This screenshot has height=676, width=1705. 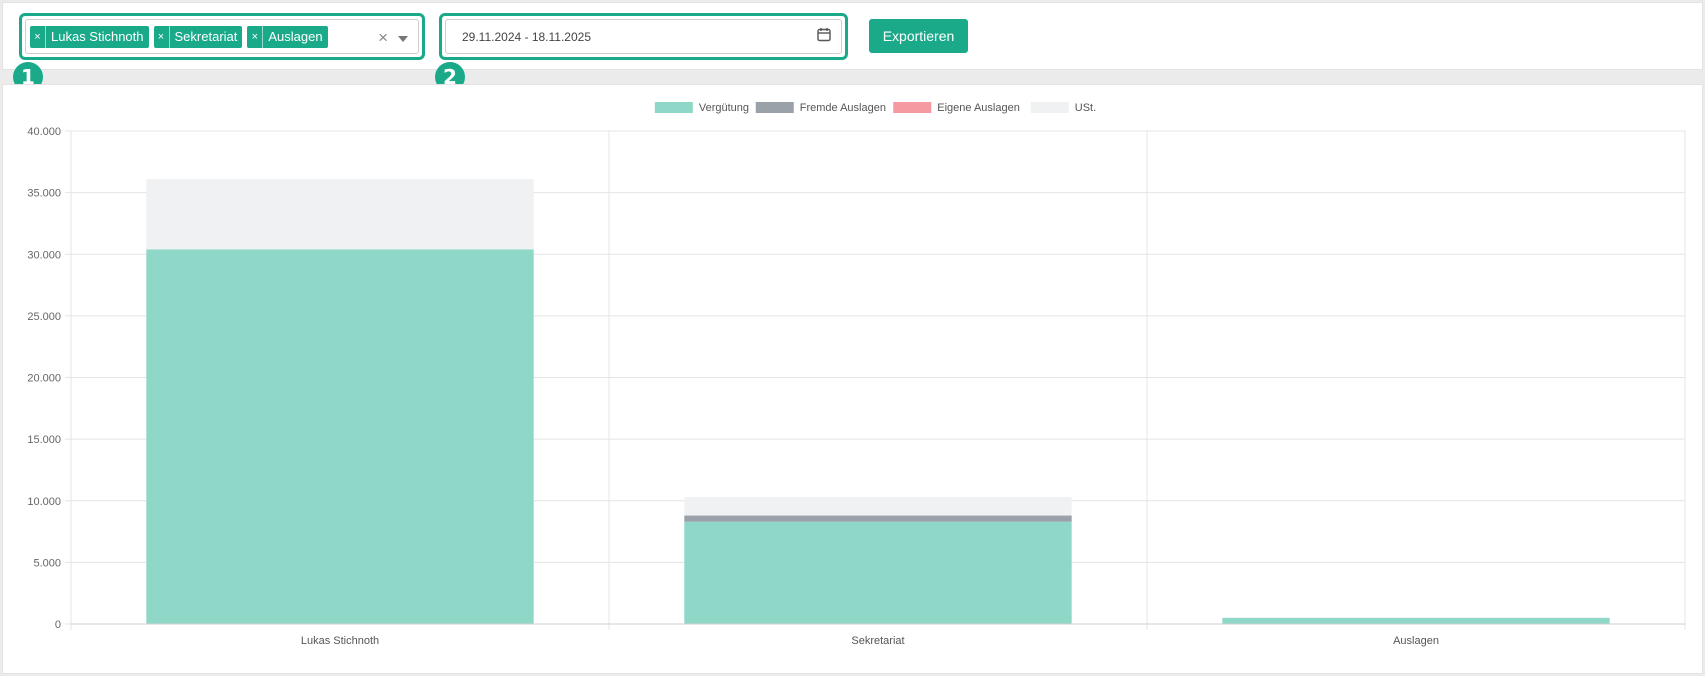 I want to click on clear-all-icon: ×, so click(x=383, y=37).